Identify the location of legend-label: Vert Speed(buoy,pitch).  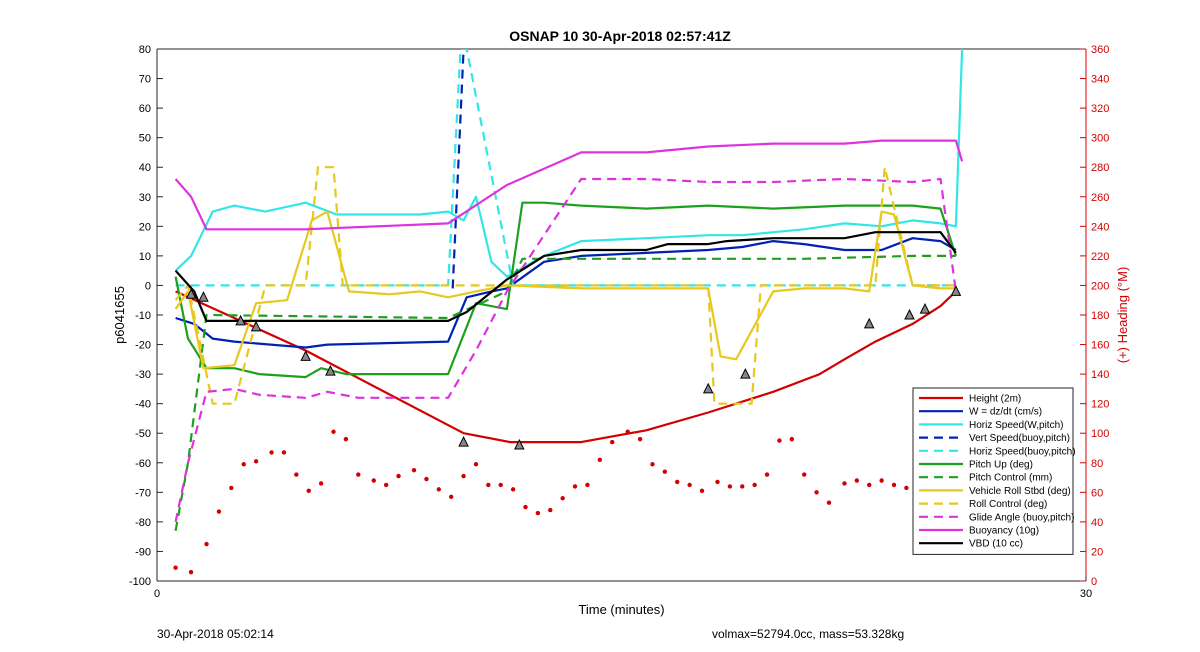
(1019, 438).